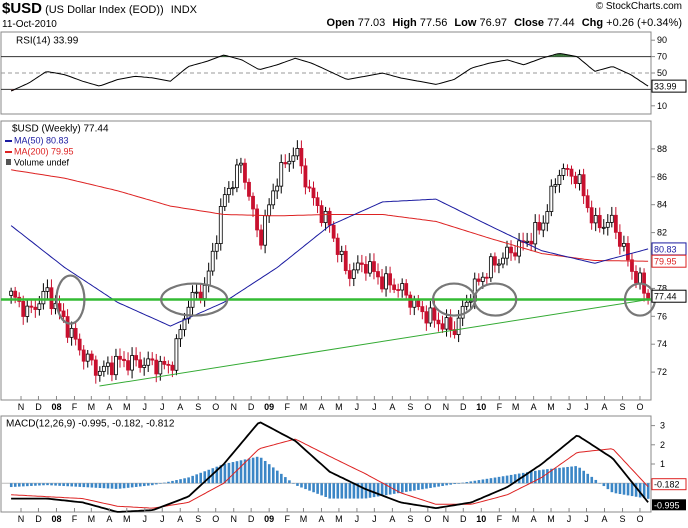 The width and height of the screenshot is (688, 528). Describe the element at coordinates (662, 372) in the screenshot. I see `price-tick-label: 72` at that location.